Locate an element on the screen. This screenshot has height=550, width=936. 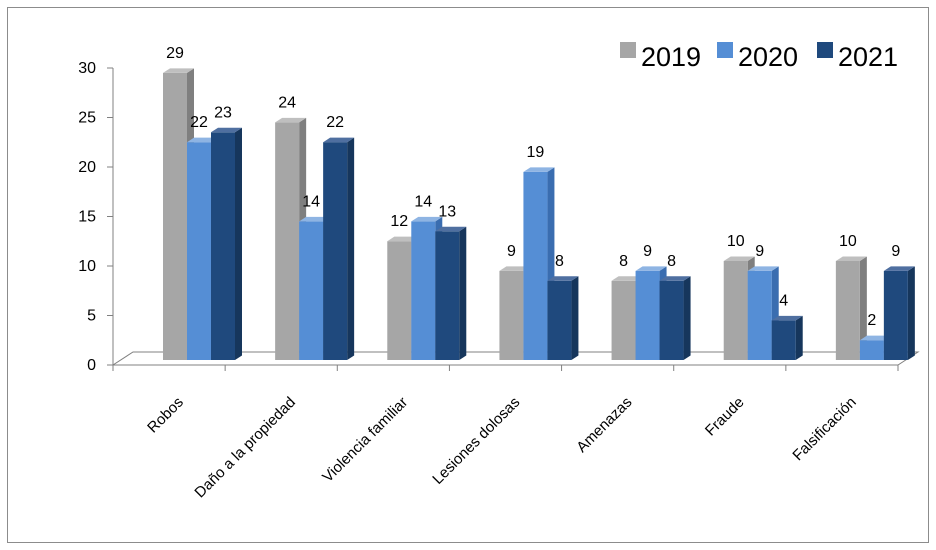
data-label: 13 is located at coordinates (447, 211).